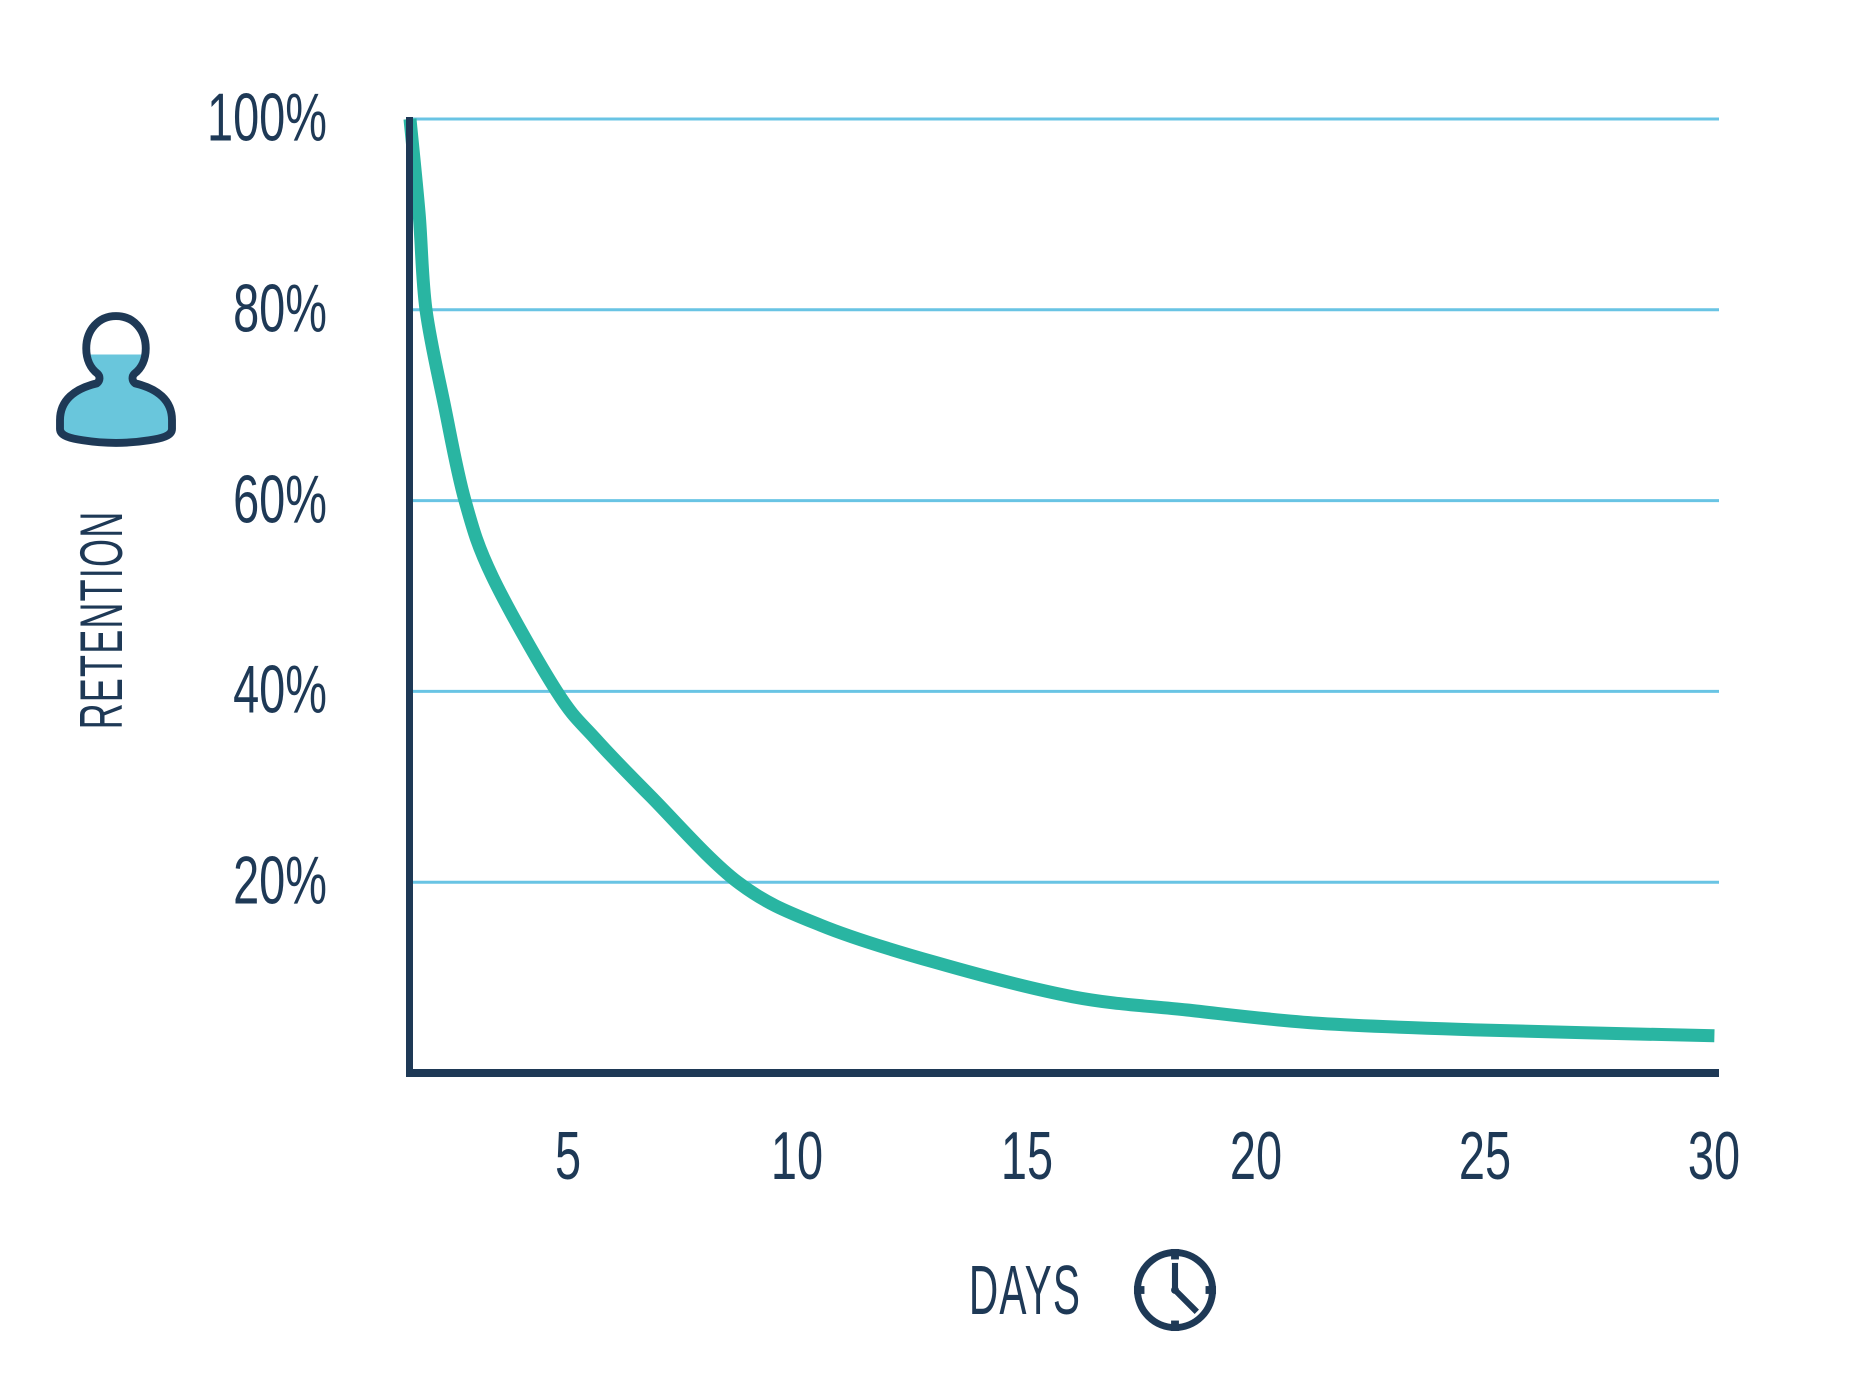 The image size is (1867, 1384). What do you see at coordinates (101, 620) in the screenshot?
I see `y-axis-title: RETENTION` at bounding box center [101, 620].